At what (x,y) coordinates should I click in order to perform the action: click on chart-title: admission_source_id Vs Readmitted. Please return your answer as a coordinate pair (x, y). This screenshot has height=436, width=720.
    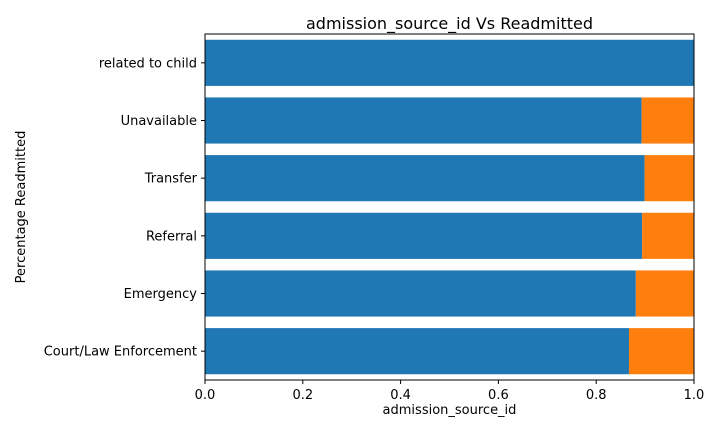
    Looking at the image, I should click on (449, 24).